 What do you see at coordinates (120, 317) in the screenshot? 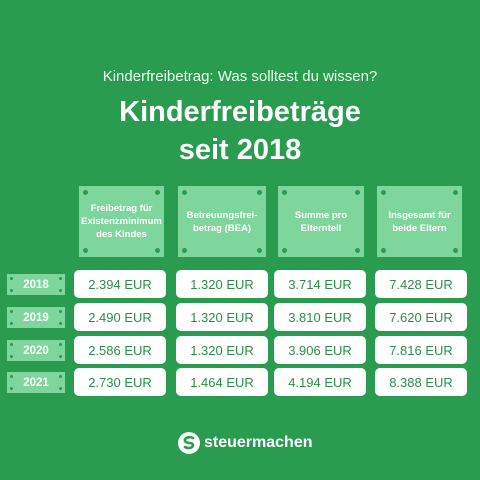
I see `table-cell: 2.490 EUR` at bounding box center [120, 317].